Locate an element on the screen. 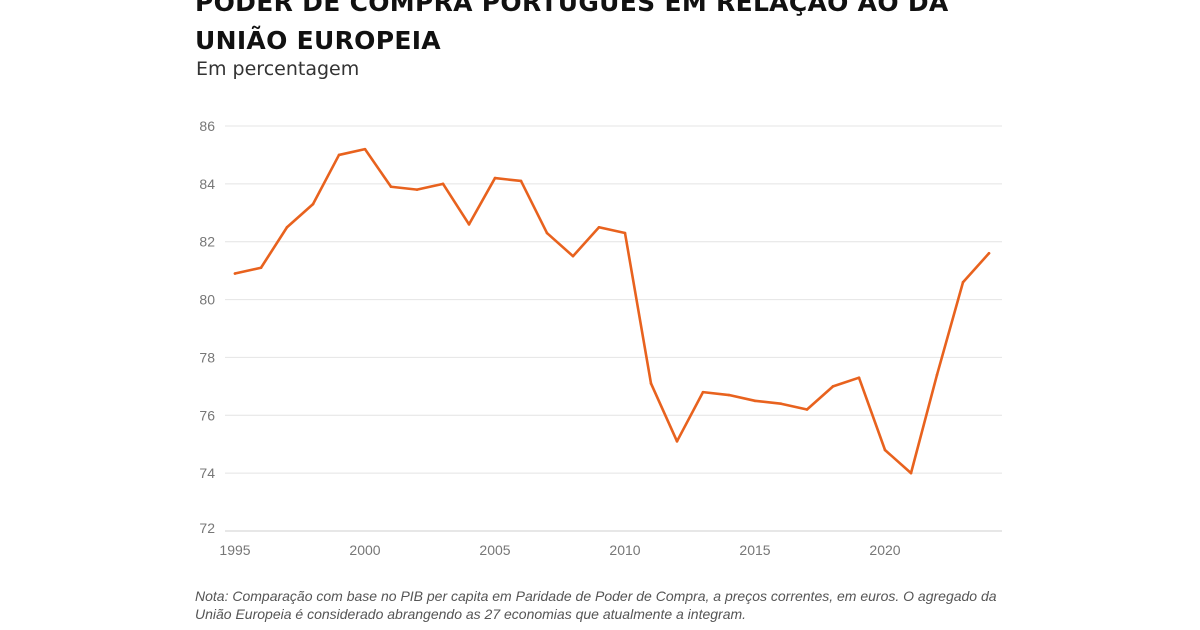 This screenshot has width=1200, height=630. x-tick-label: 2005 is located at coordinates (494, 550).